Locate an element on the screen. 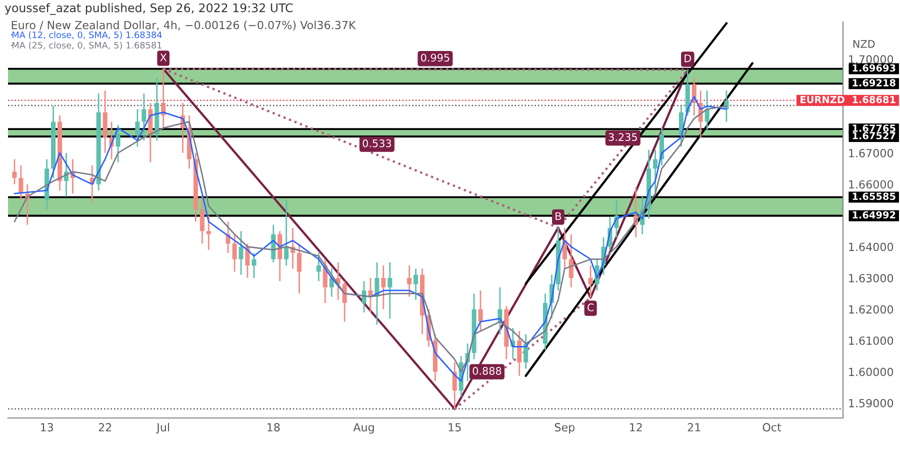 This screenshot has height=470, width=900. y-tick-label: 1.70000 is located at coordinates (871, 59).